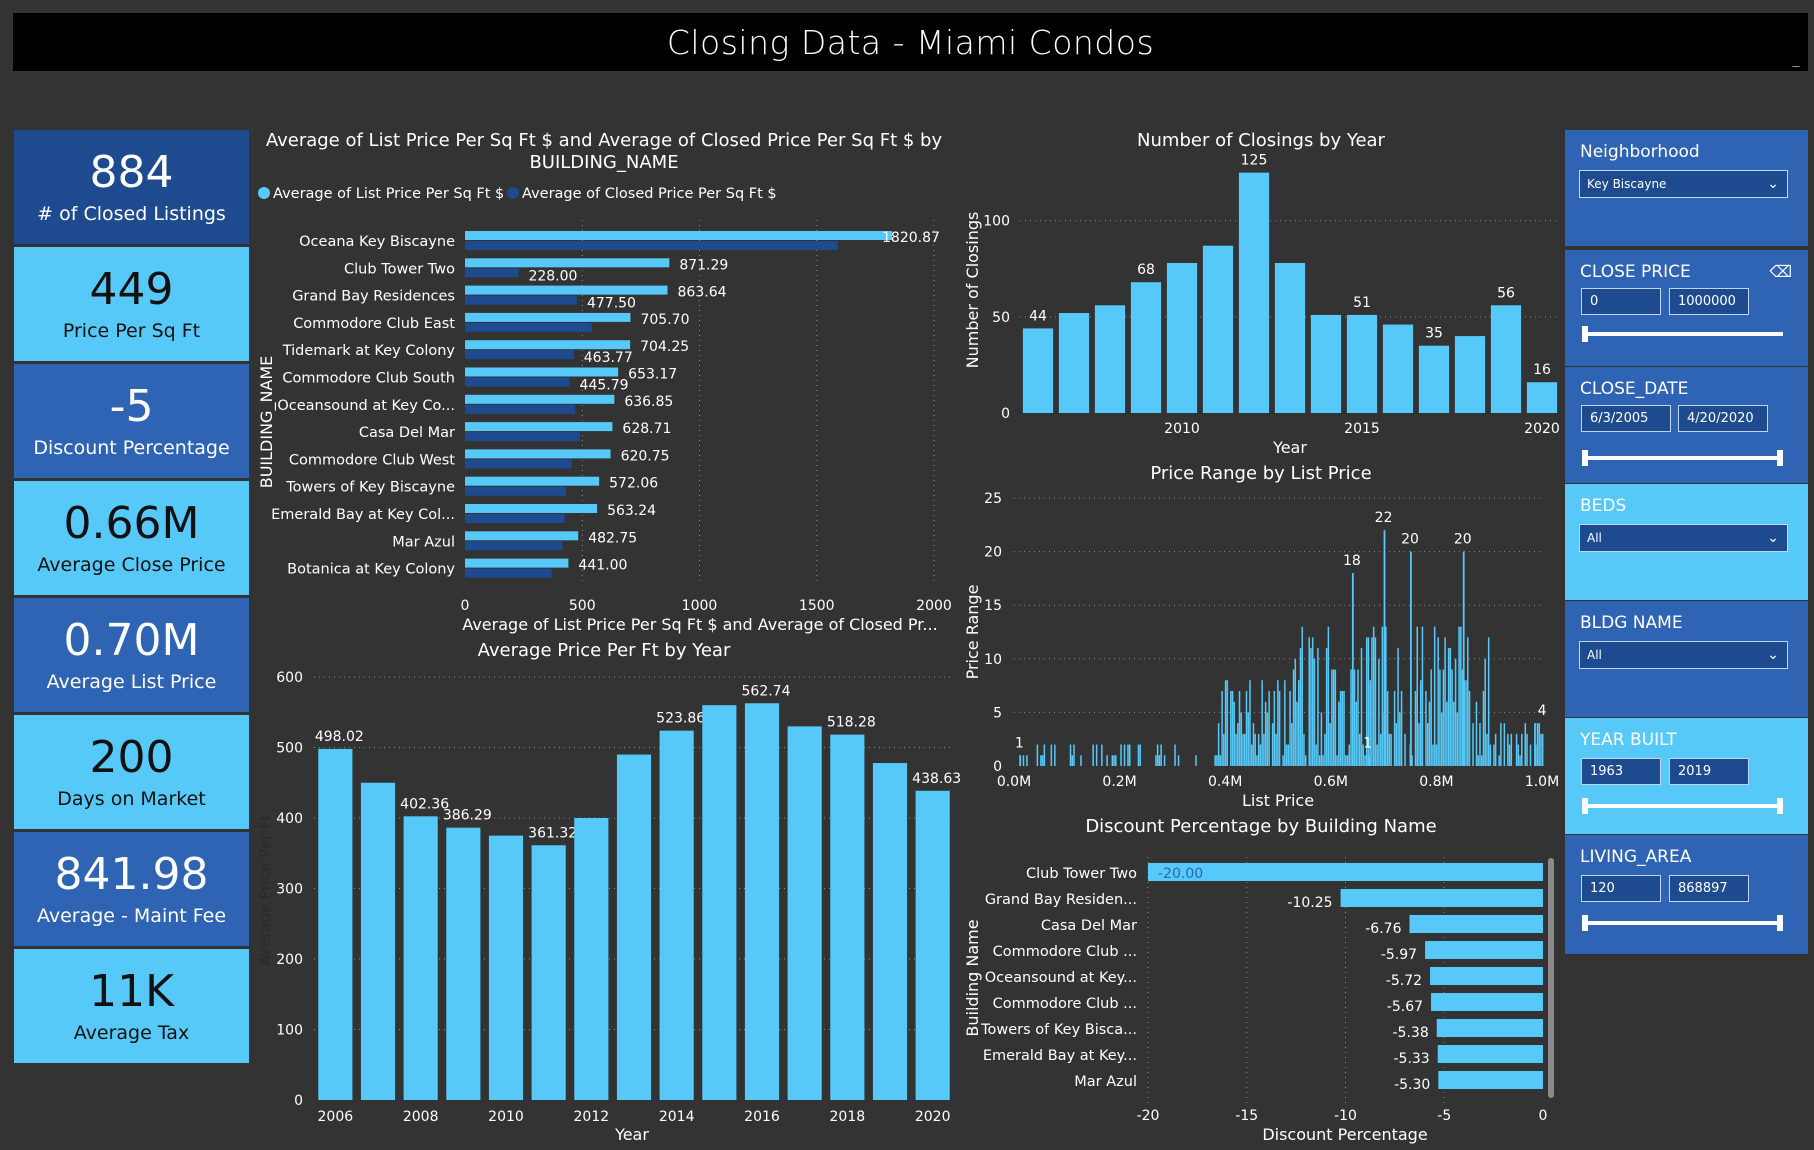 This screenshot has height=1150, width=1814. I want to click on y-tick-label: 100, so click(289, 1031).